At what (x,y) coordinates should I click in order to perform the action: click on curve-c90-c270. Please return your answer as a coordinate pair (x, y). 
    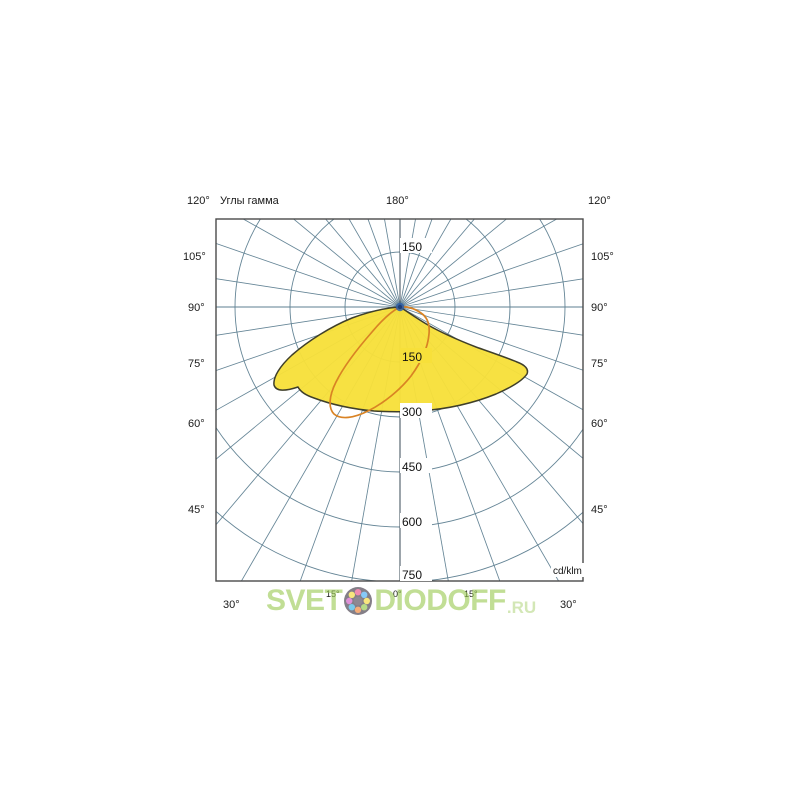
    Looking at the image, I should click on (380, 362).